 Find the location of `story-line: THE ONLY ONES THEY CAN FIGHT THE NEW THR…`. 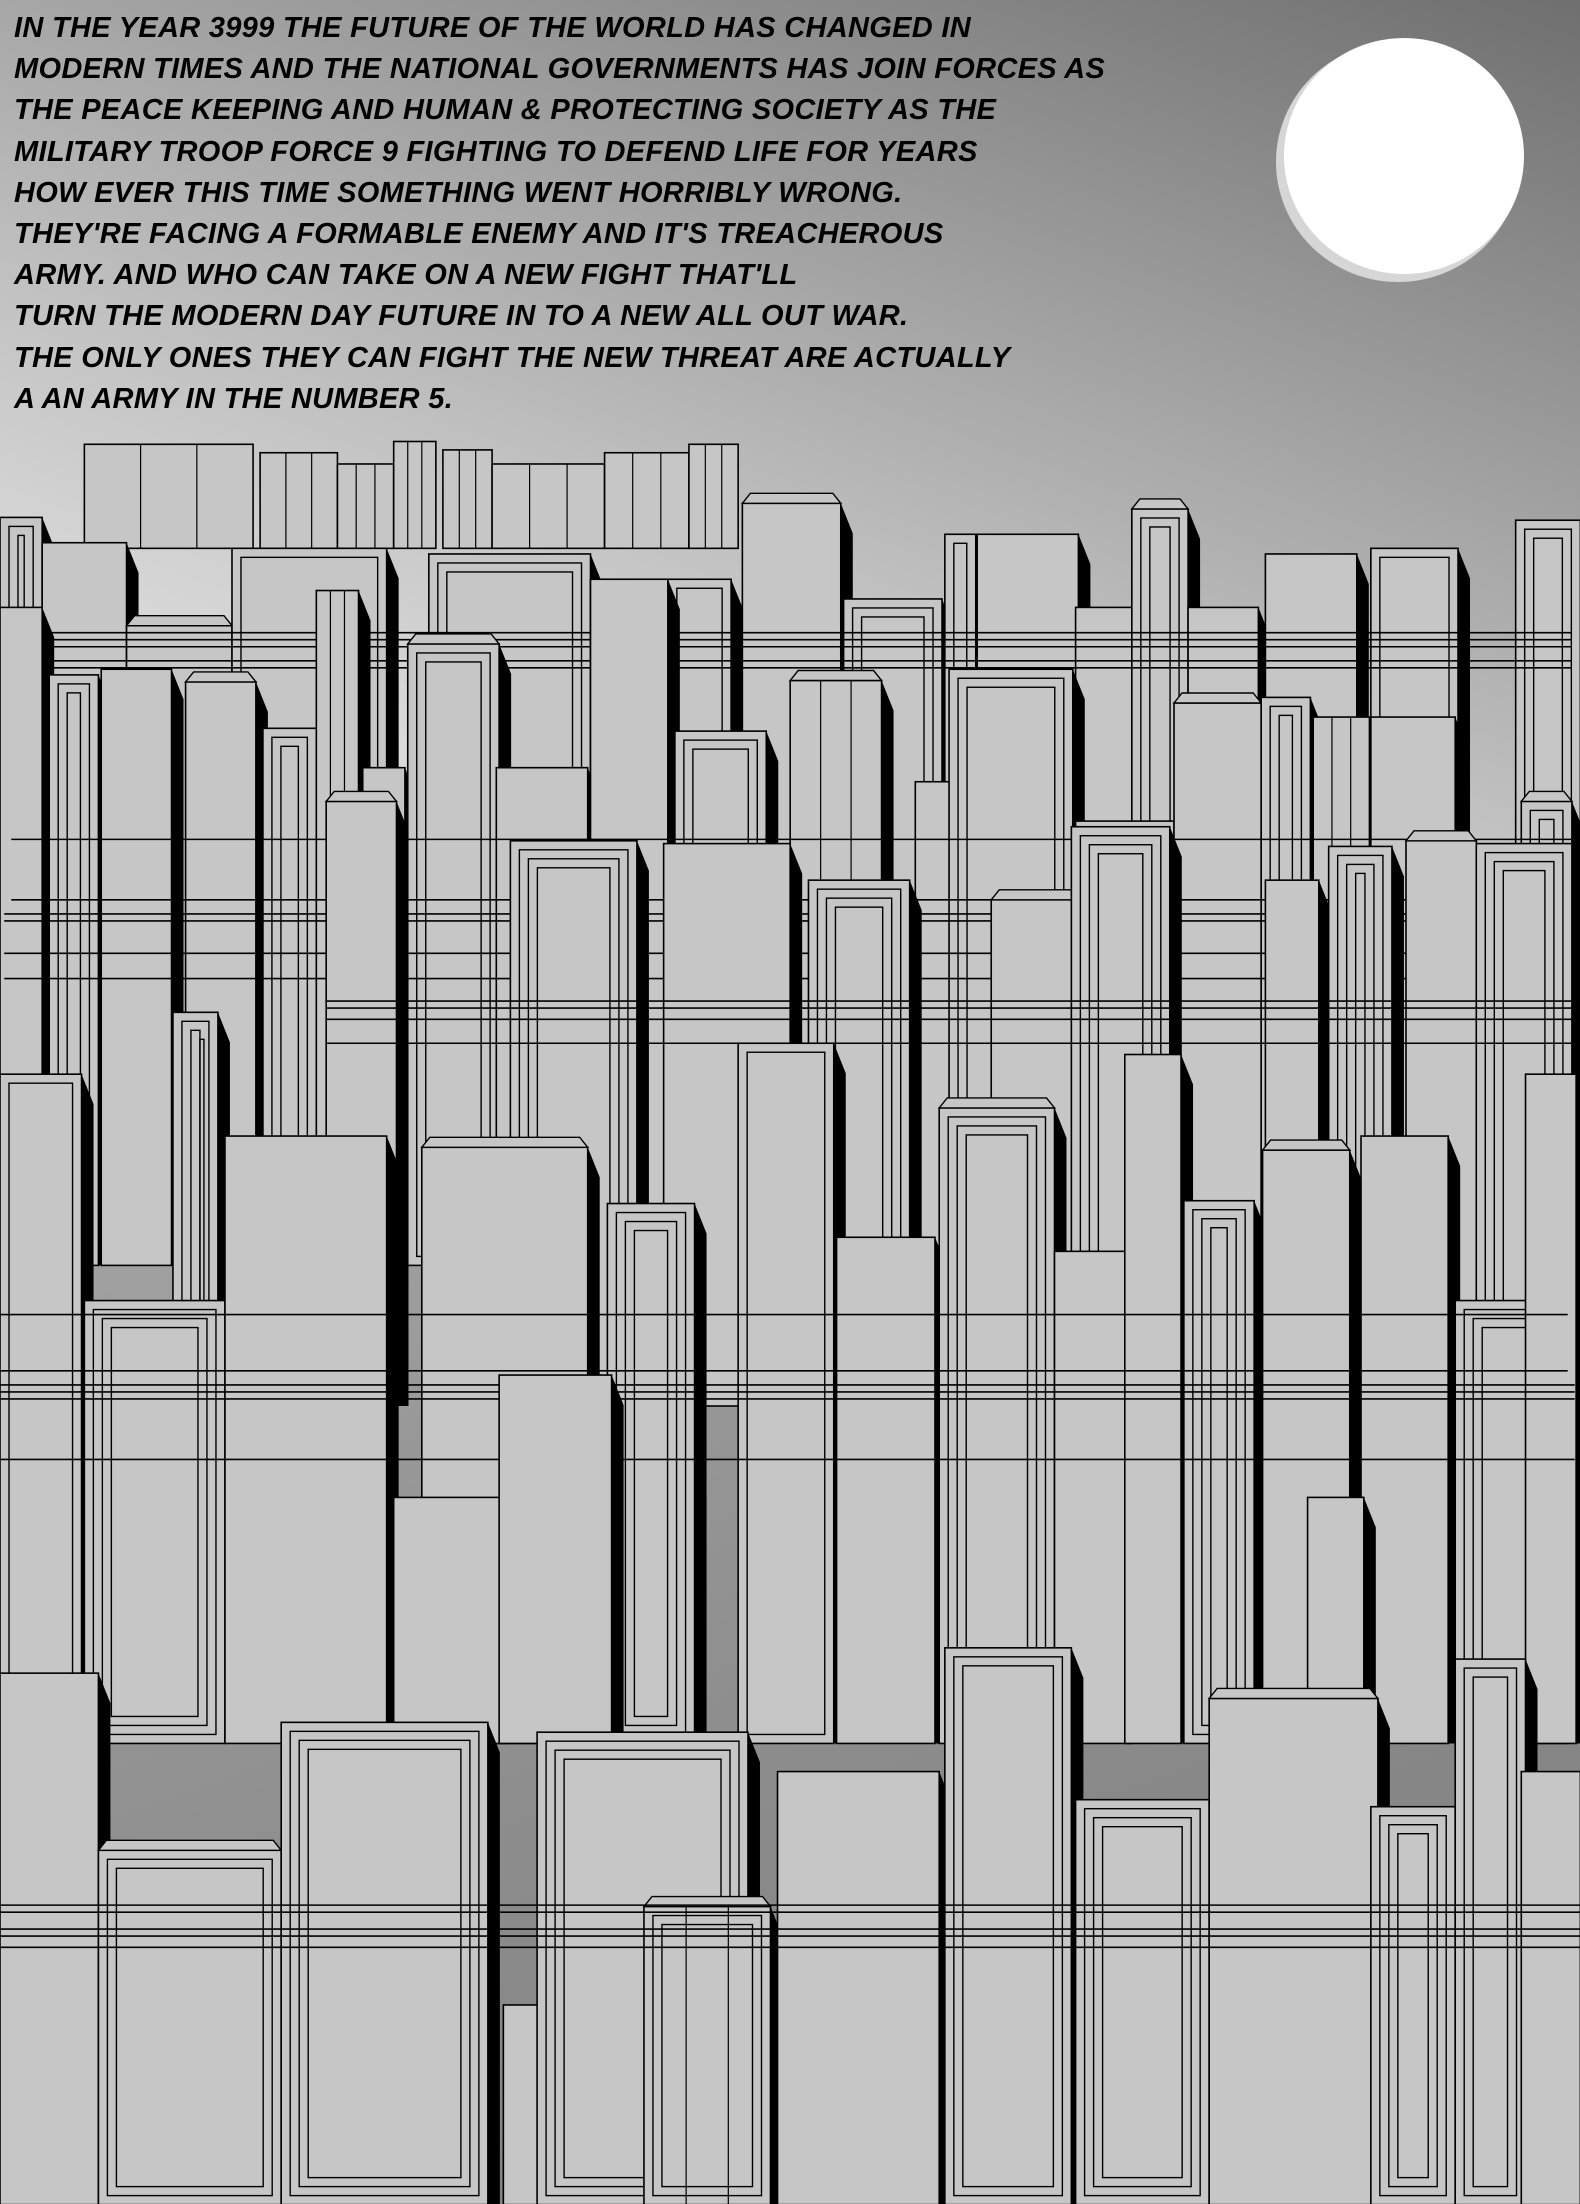

story-line: THE ONLY ONES THEY CAN FIGHT THE NEW THR… is located at coordinates (512, 357).